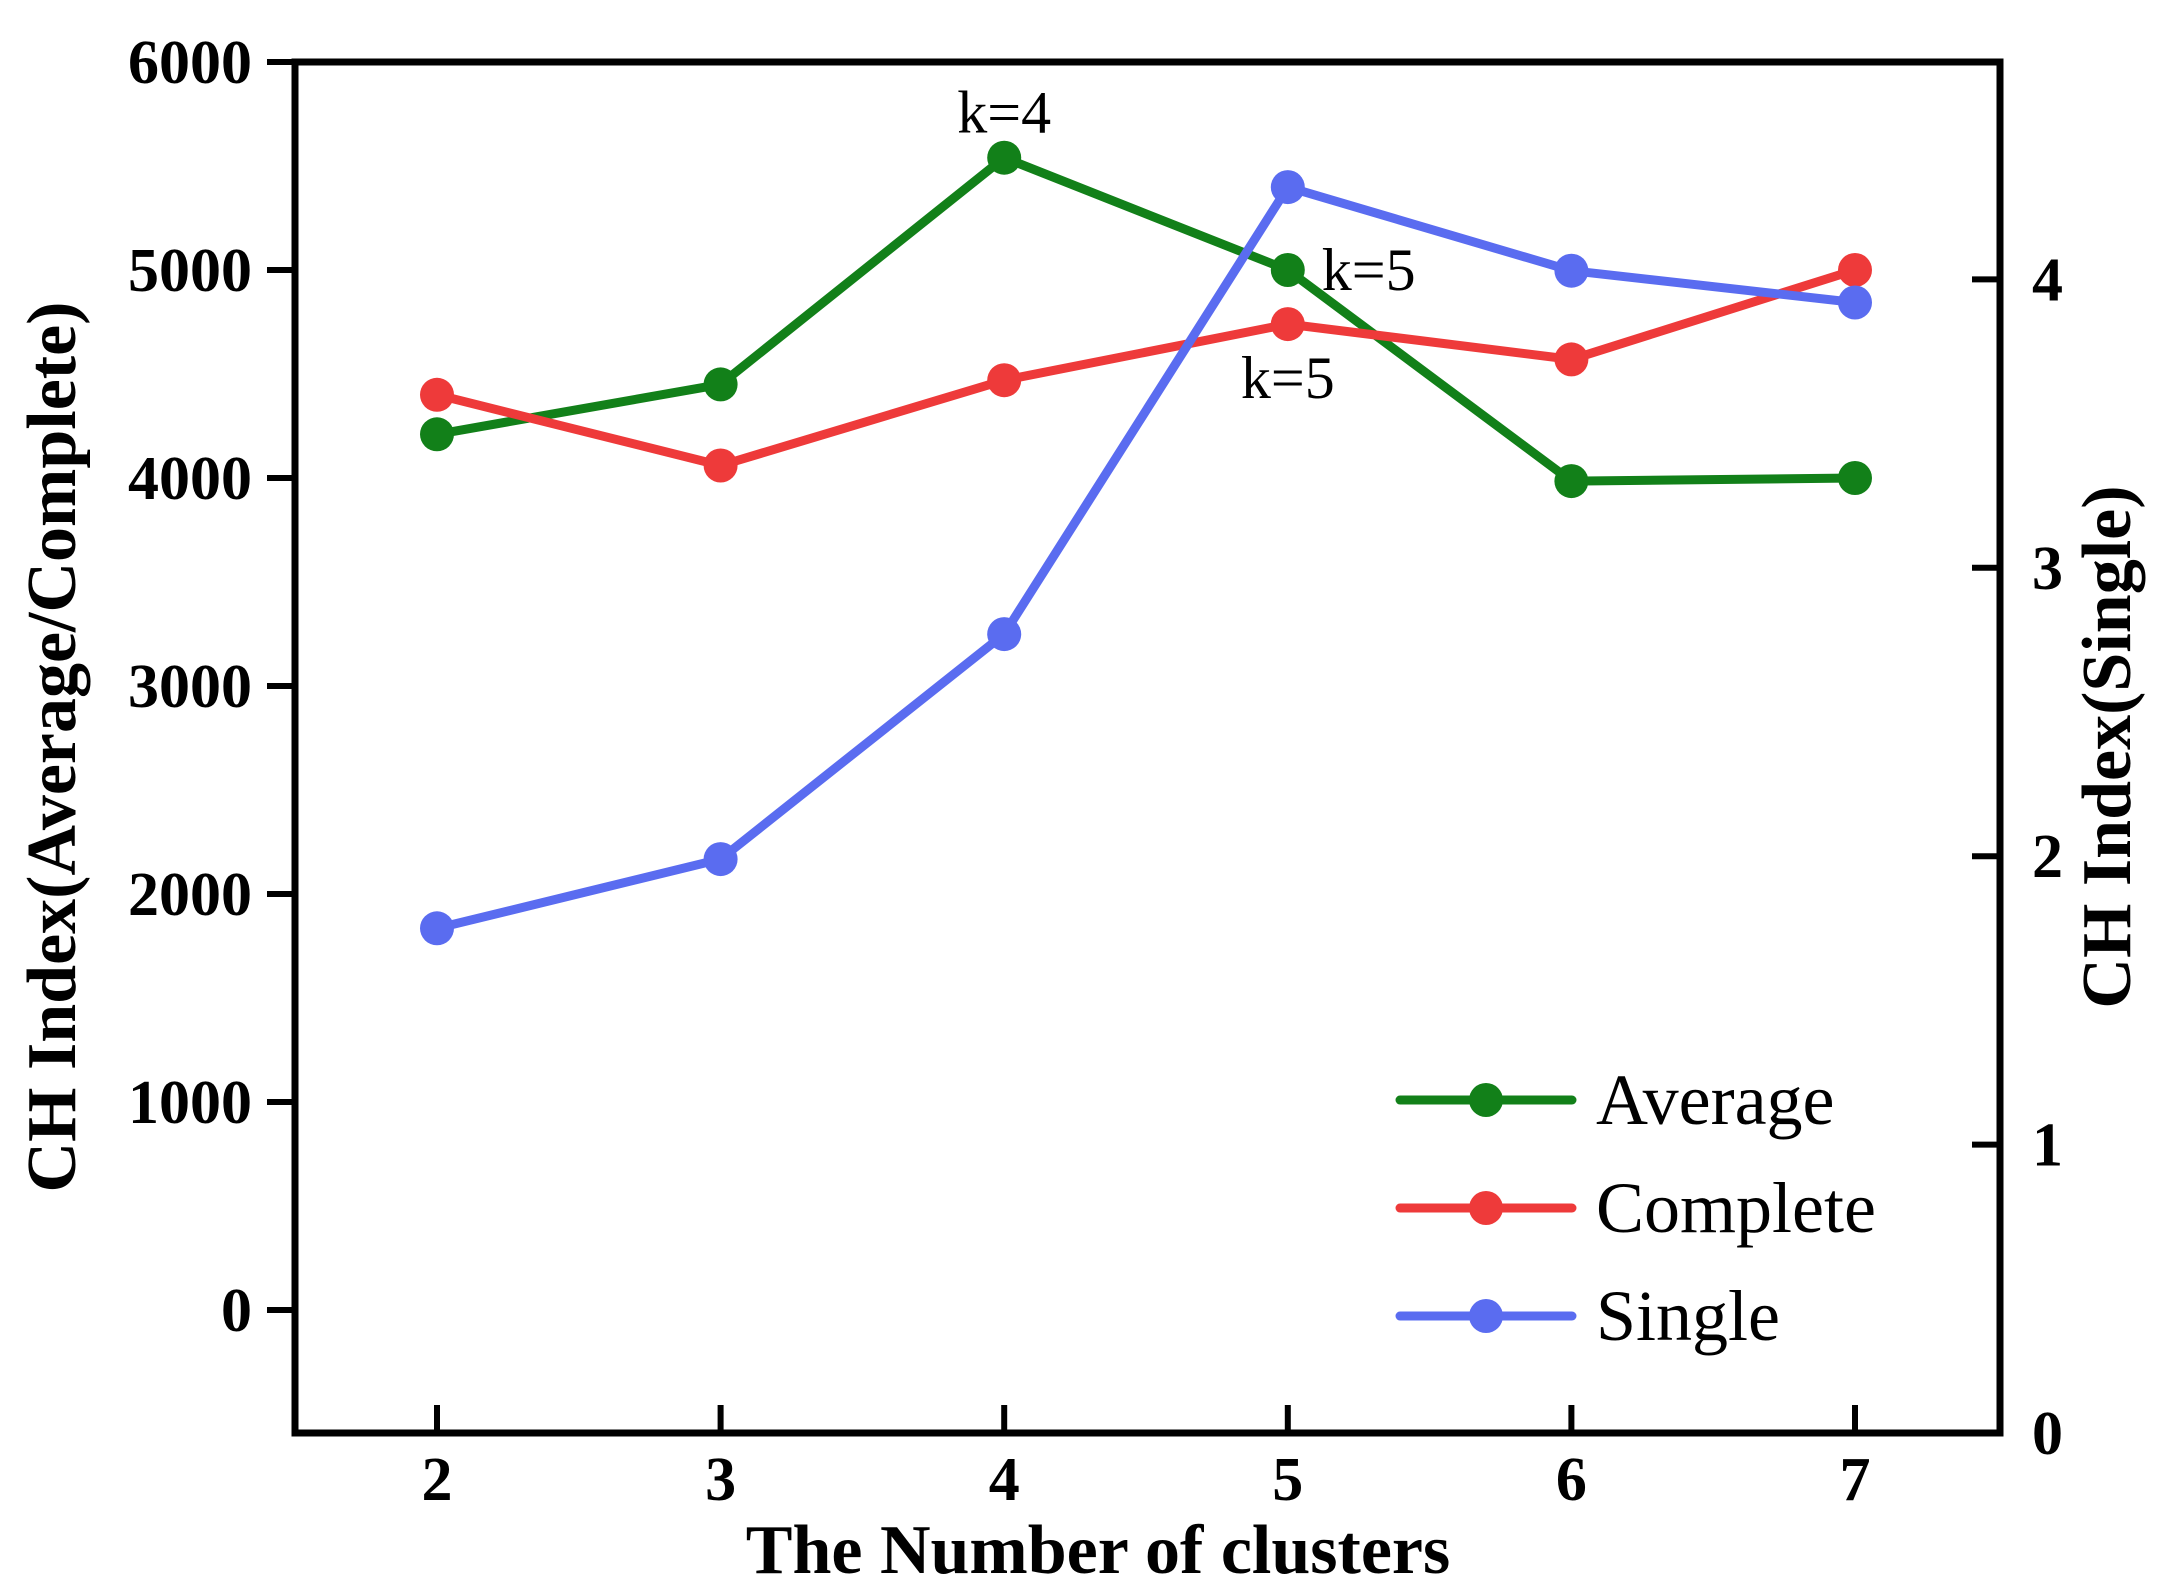 The image size is (2171, 1593). I want to click on left-axis-tick-label: 0, so click(236, 1311).